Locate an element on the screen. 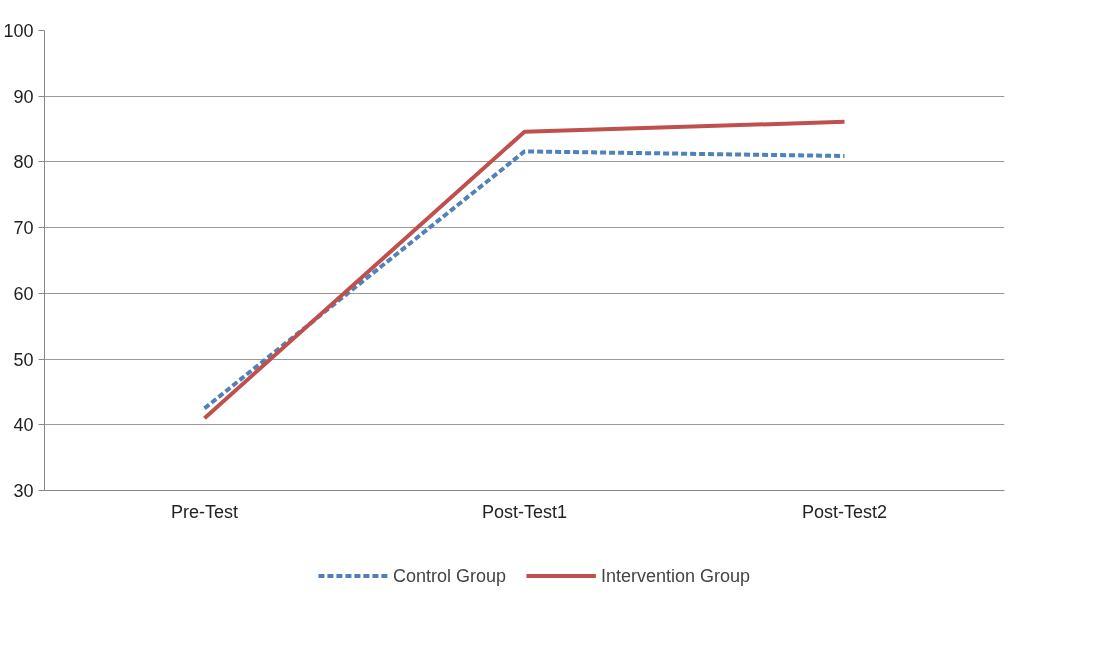 Image resolution: width=1107 pixels, height=654 pixels. y-tick-label: 70 is located at coordinates (23, 228).